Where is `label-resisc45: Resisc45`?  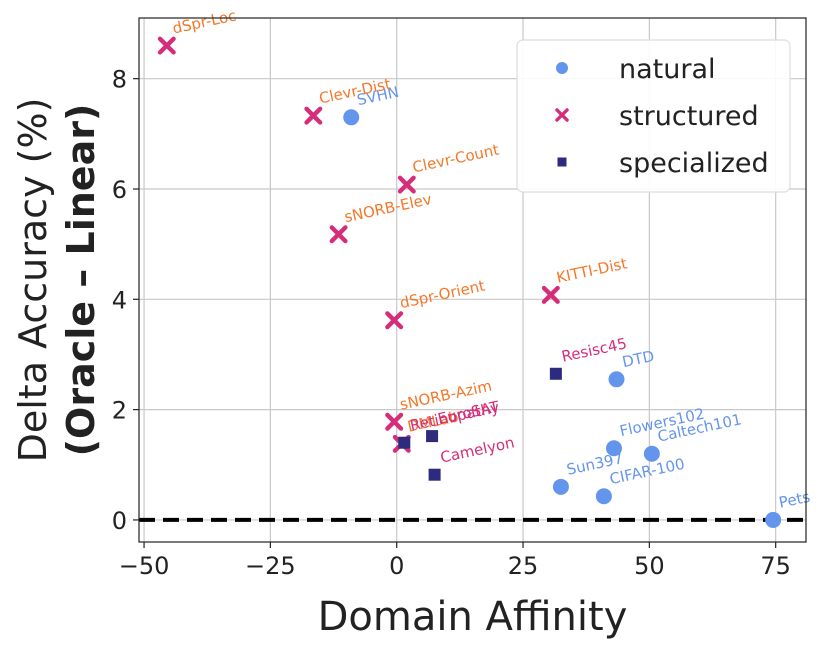
label-resisc45: Resisc45 is located at coordinates (594, 349).